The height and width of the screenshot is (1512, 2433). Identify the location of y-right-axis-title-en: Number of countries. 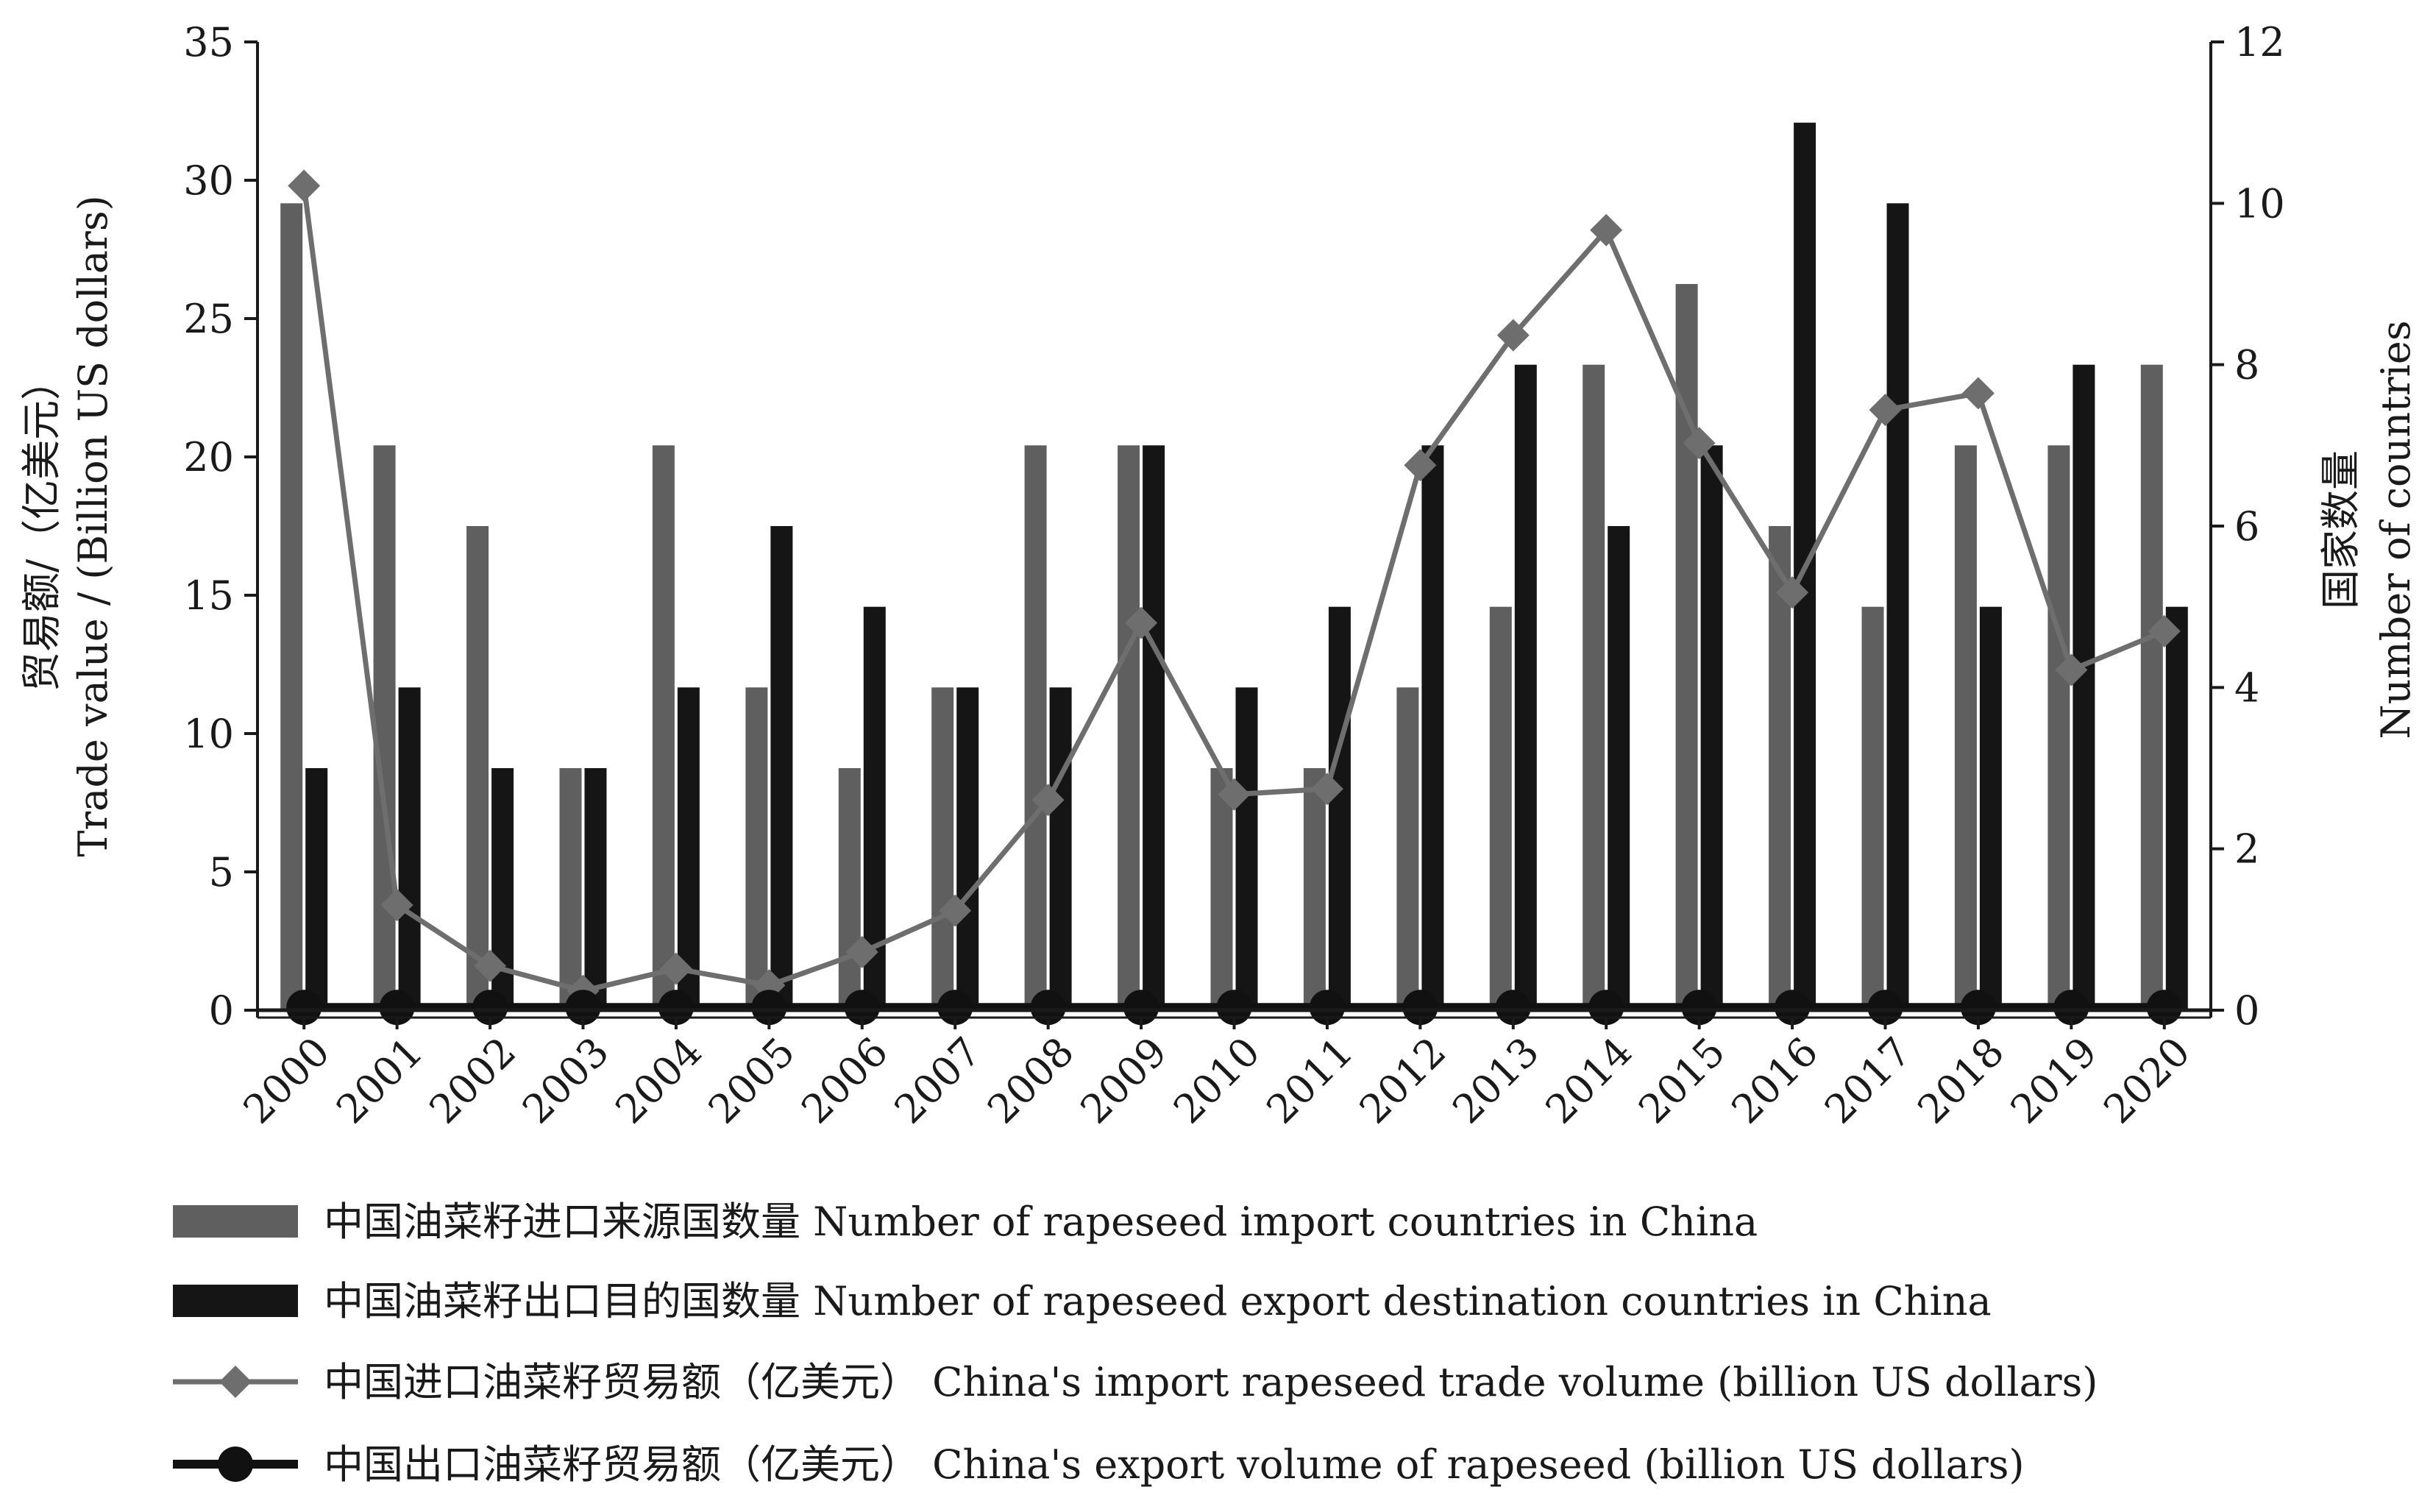
(2396, 529).